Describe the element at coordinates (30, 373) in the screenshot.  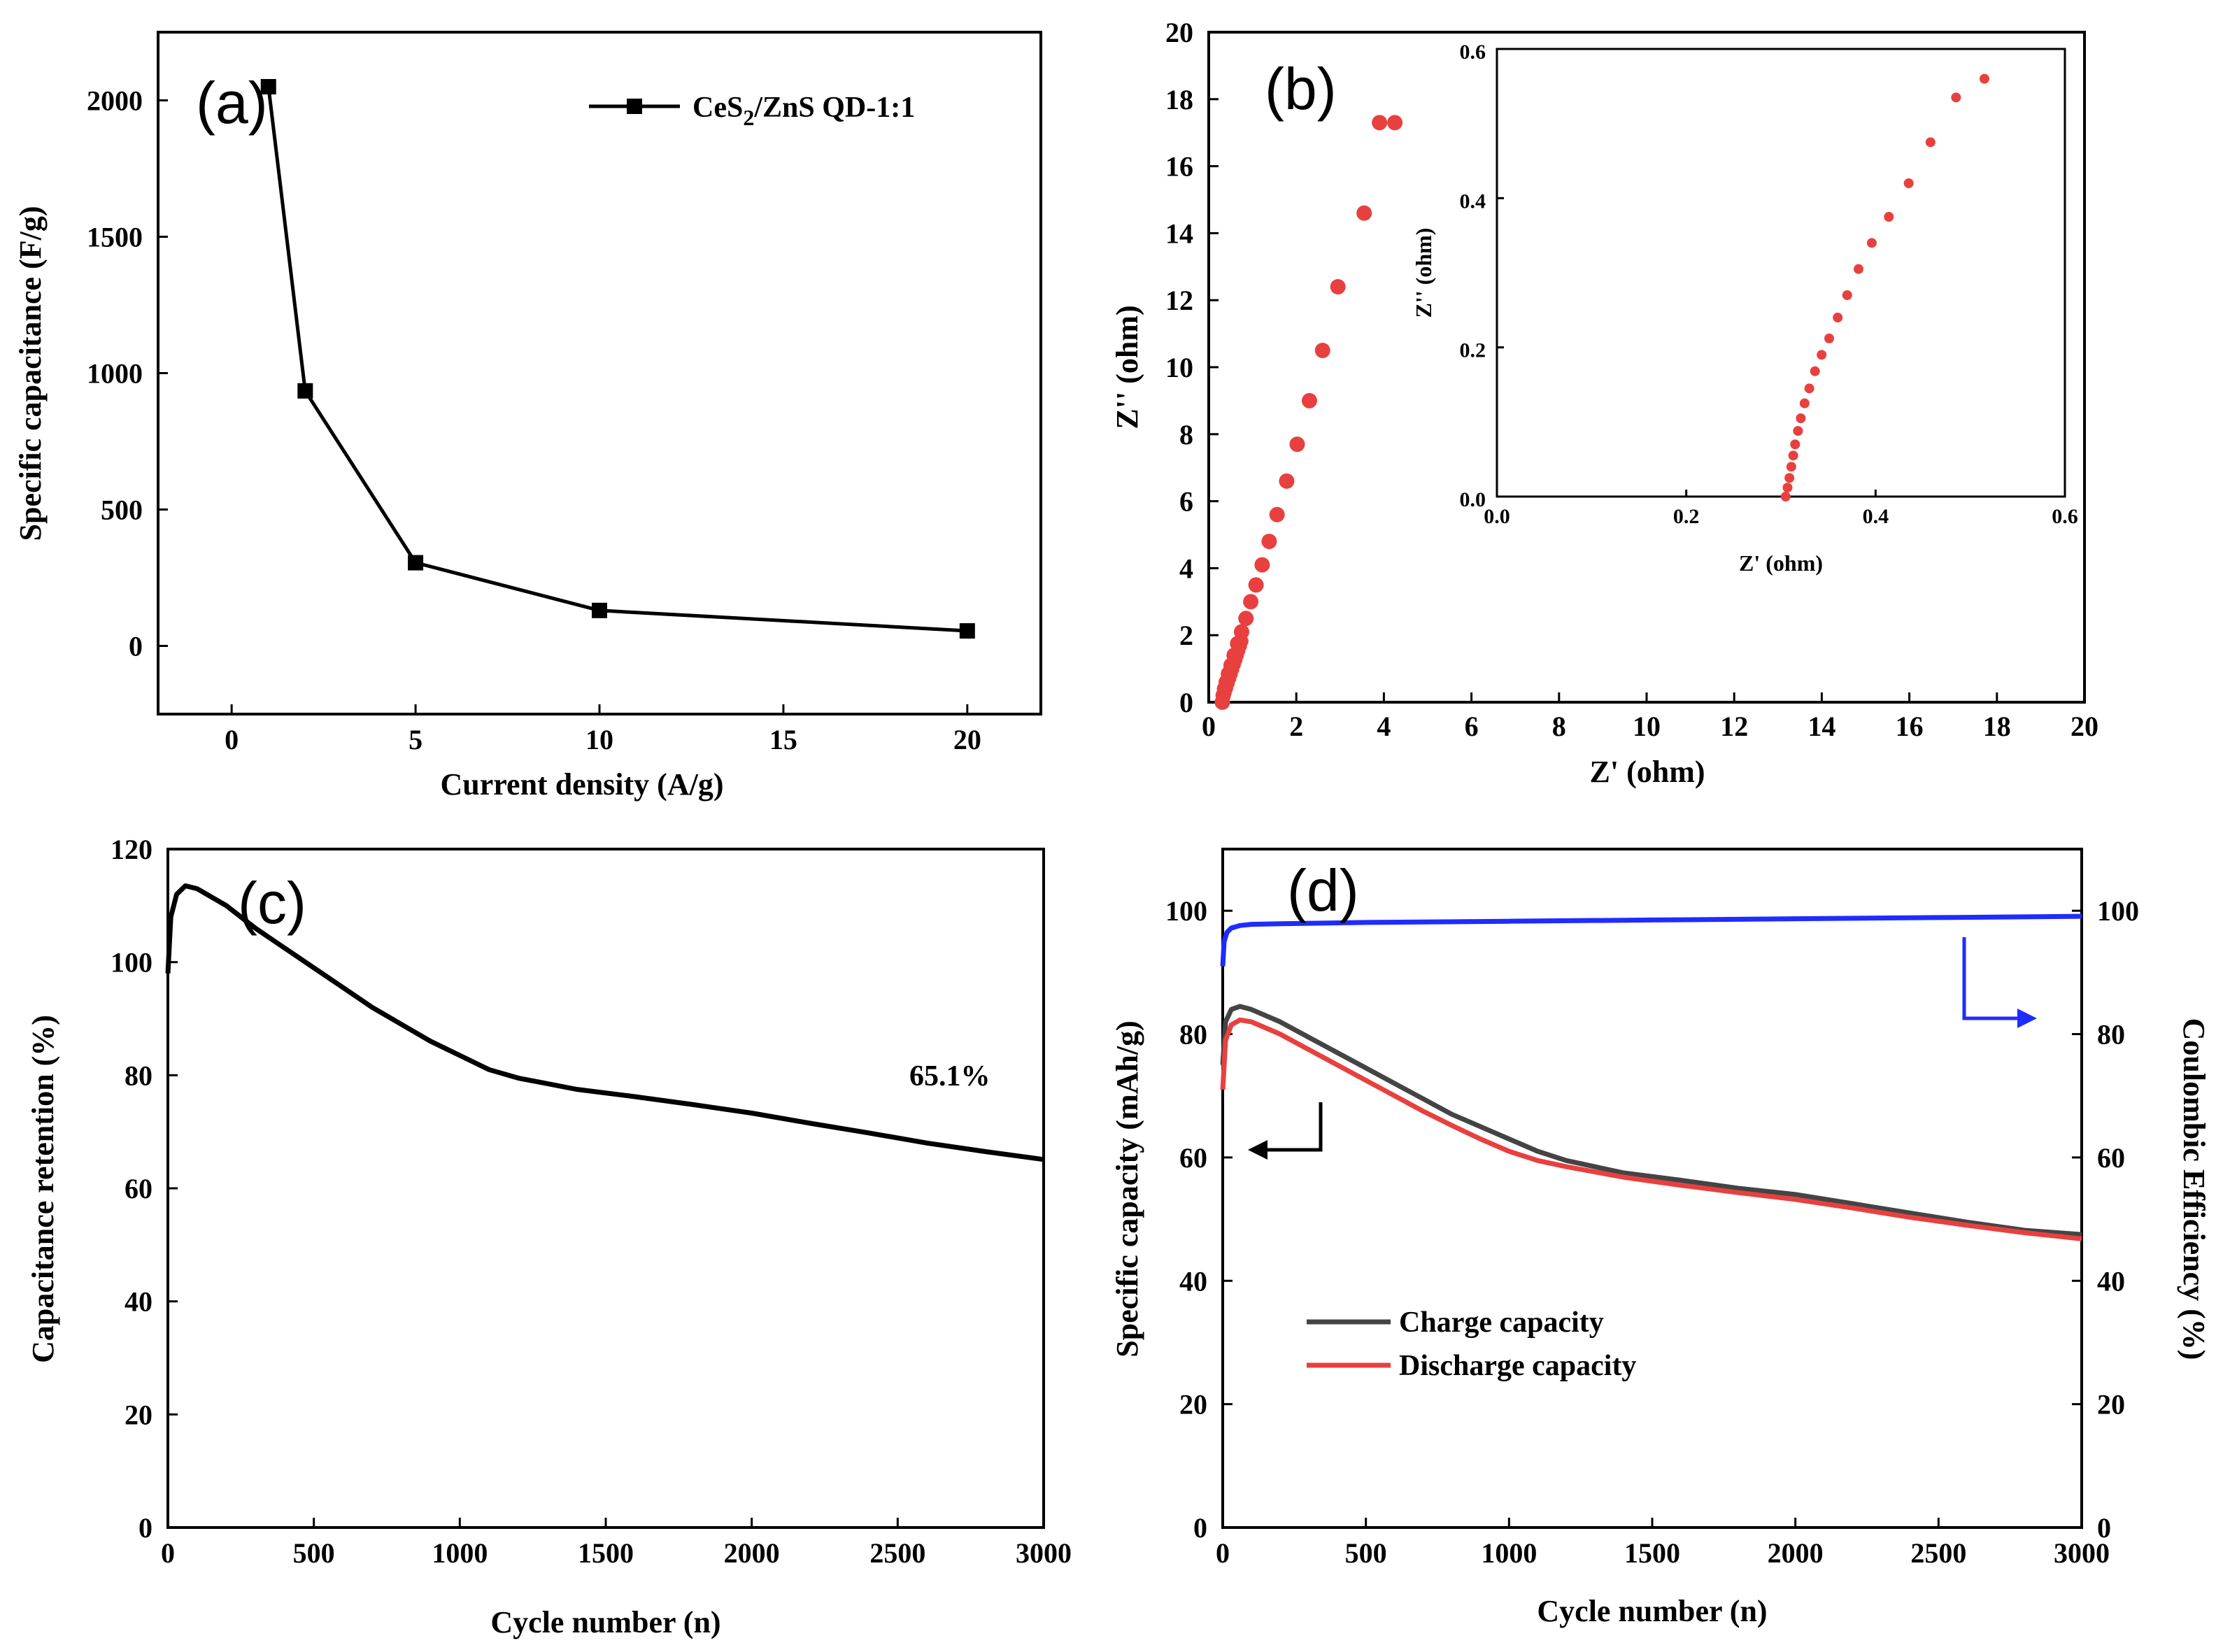
I see `y-axis-label-a: Specific capacitance (F/g)` at that location.